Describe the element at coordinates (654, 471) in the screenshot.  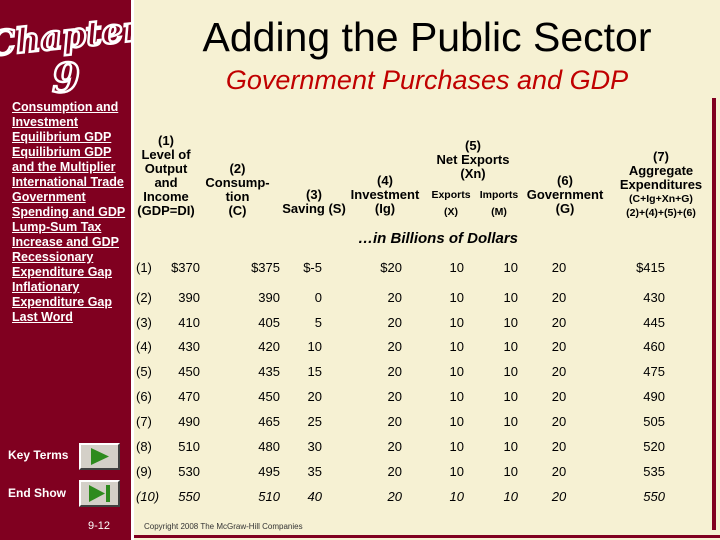
I see `cell-ae: 535` at that location.